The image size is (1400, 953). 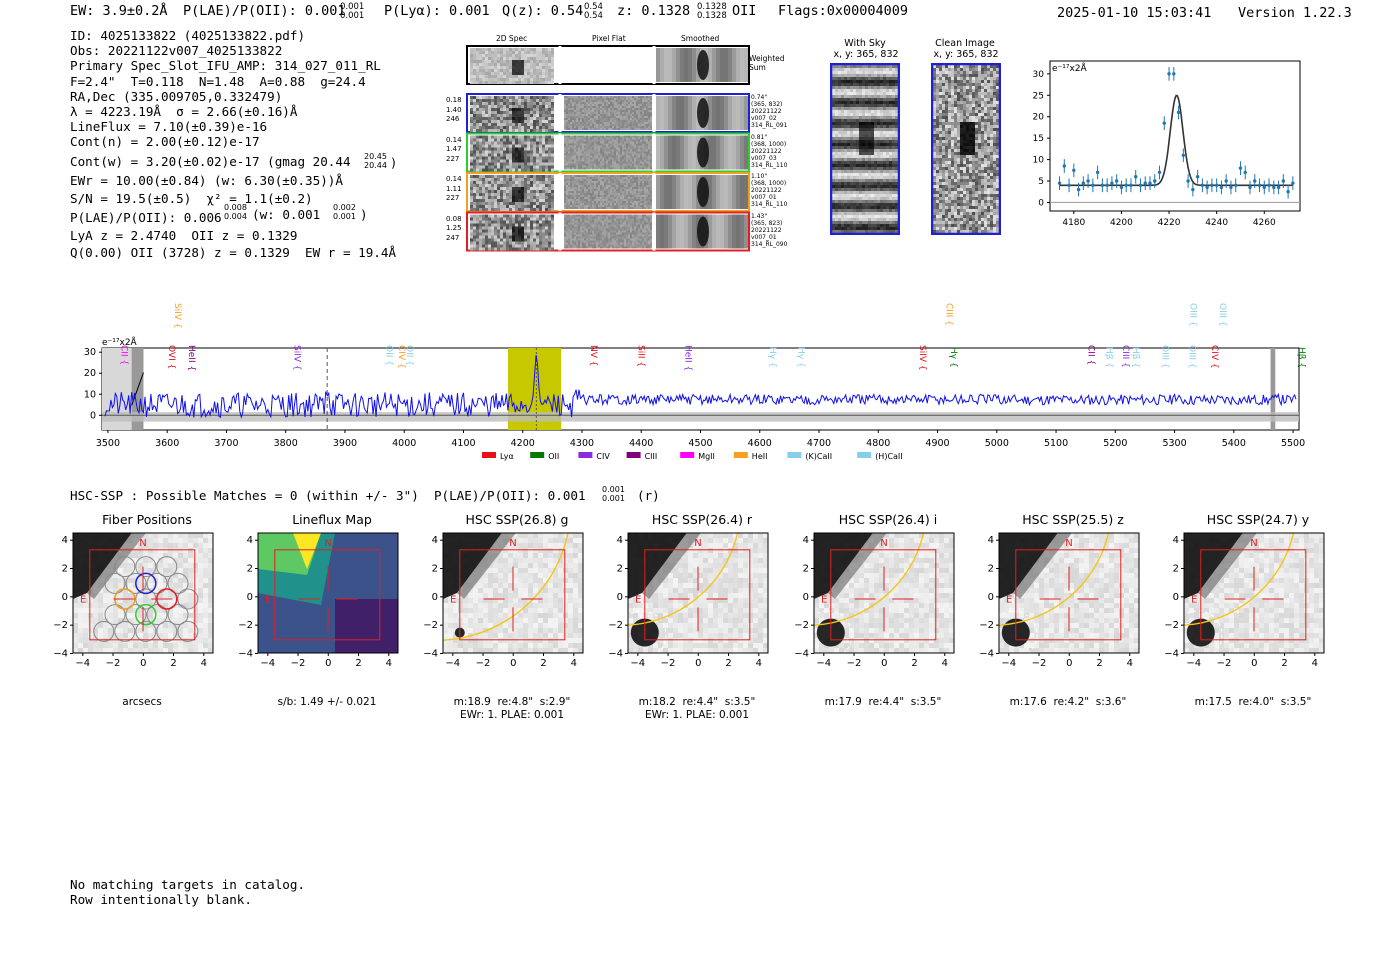 What do you see at coordinates (1038, 96) in the screenshot?
I see `zoom-y-tick: 25` at bounding box center [1038, 96].